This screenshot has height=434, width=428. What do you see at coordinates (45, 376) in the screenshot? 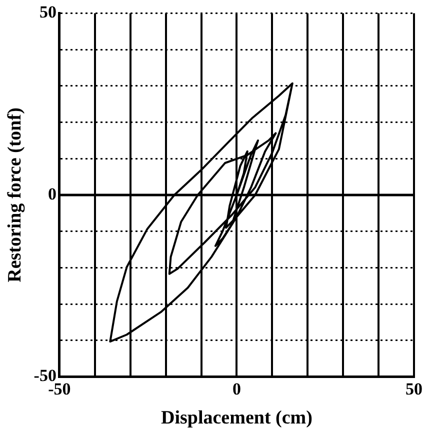
I see `y-tick-label: -50` at bounding box center [45, 376].